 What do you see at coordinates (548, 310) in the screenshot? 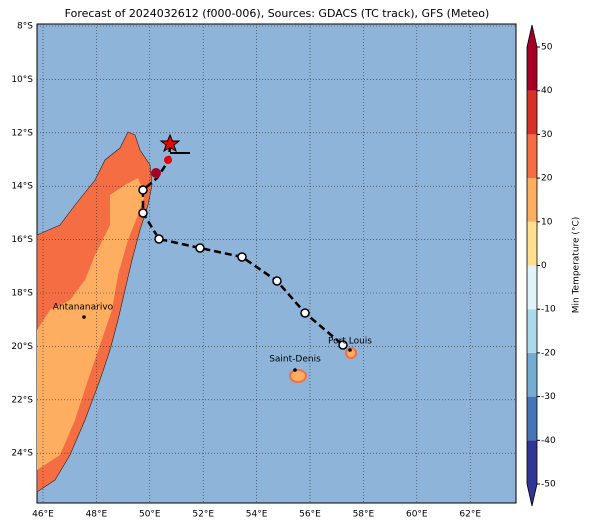
I see `colorbar-tick-label: -10` at bounding box center [548, 310].